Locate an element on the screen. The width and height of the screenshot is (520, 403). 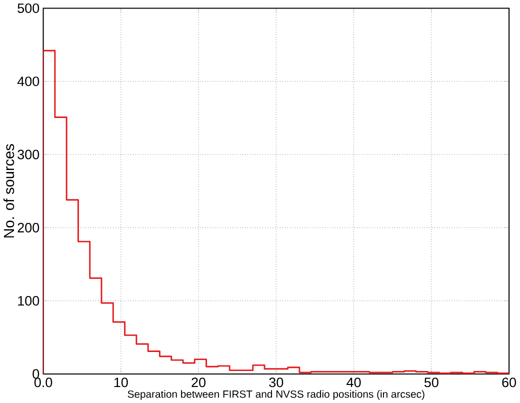
y-tick-label: 400 is located at coordinates (28, 81).